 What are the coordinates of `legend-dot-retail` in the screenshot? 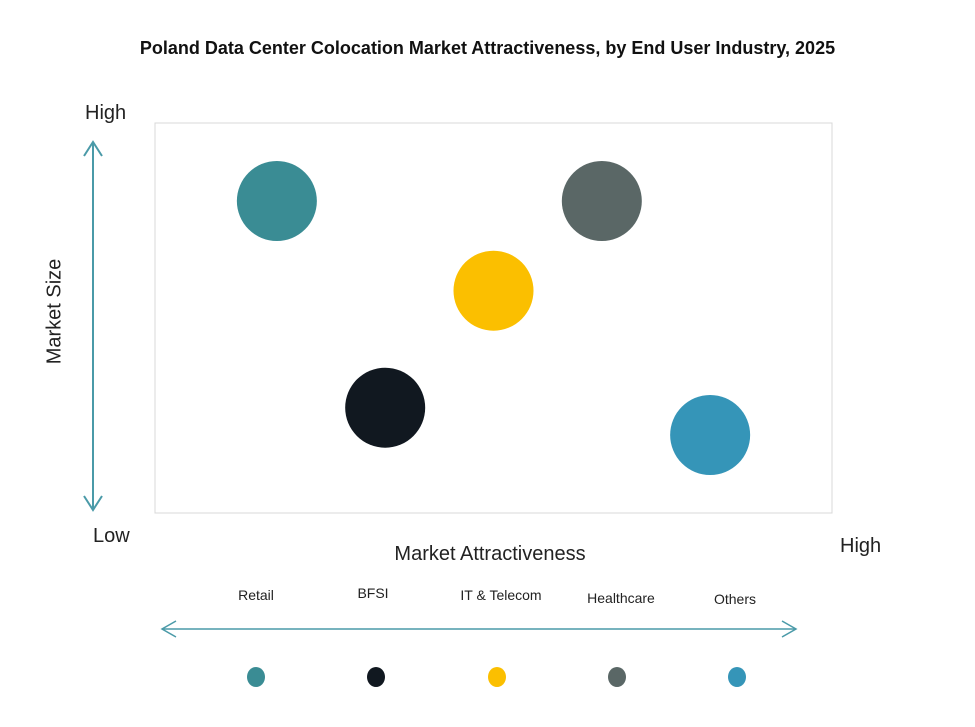 It's located at (256, 677).